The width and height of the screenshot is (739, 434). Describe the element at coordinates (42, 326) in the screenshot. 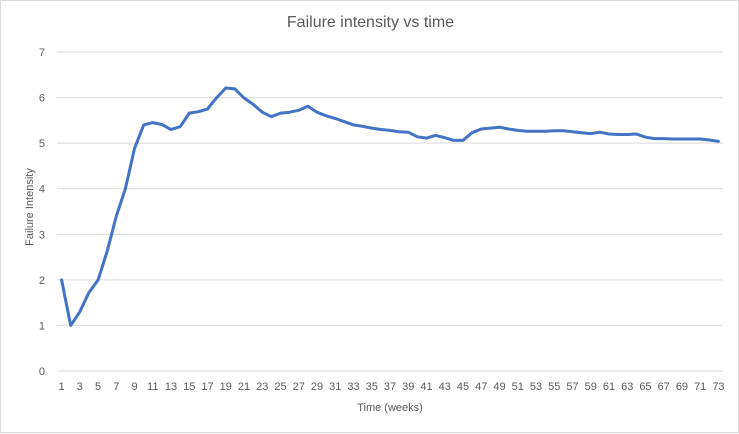

I see `y-tick-label: 1` at that location.